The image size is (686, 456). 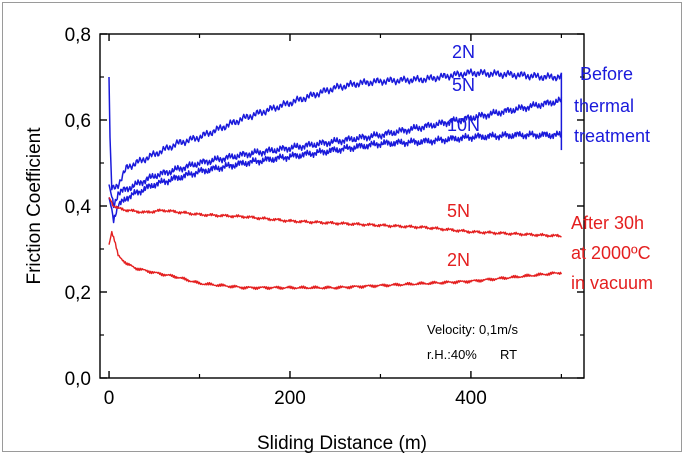 What do you see at coordinates (78, 35) in the screenshot?
I see `y-tick-label: 0,8` at bounding box center [78, 35].